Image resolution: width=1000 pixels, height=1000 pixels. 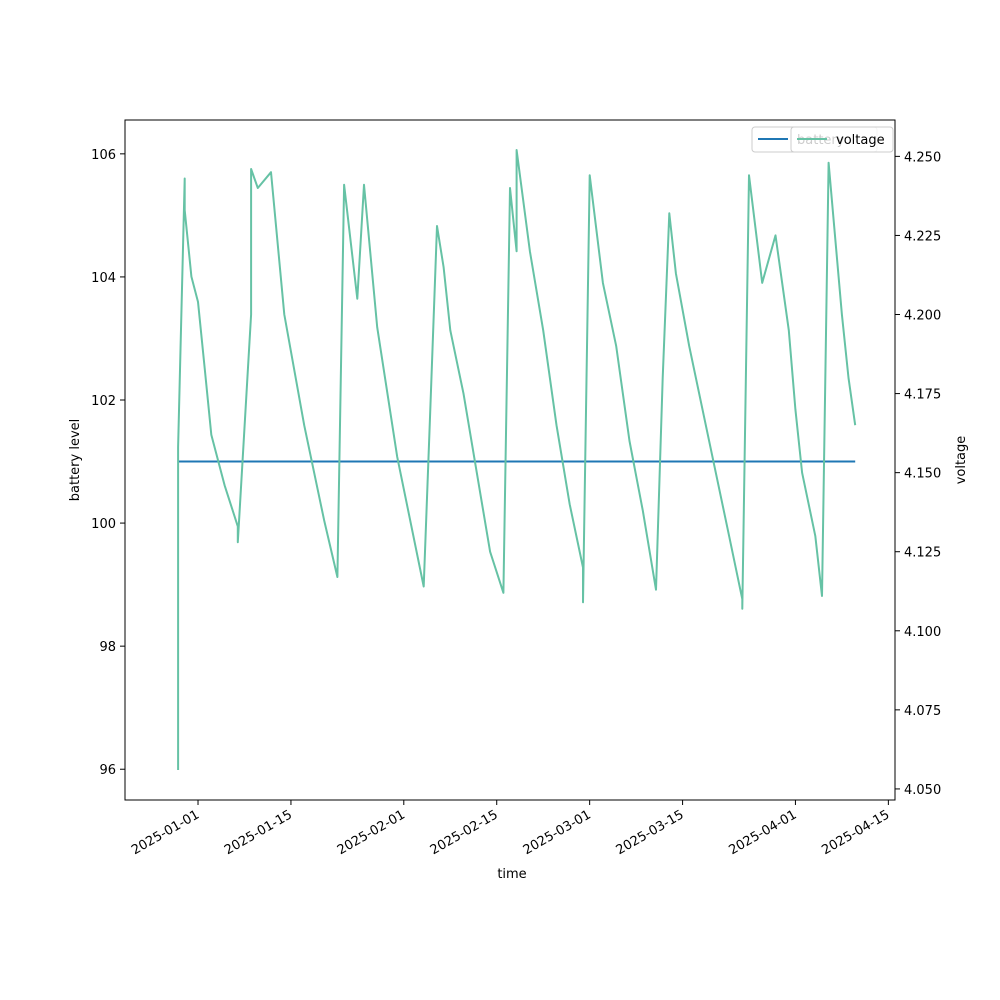 I want to click on x-tick-label: 2025-01-15, so click(x=258, y=832).